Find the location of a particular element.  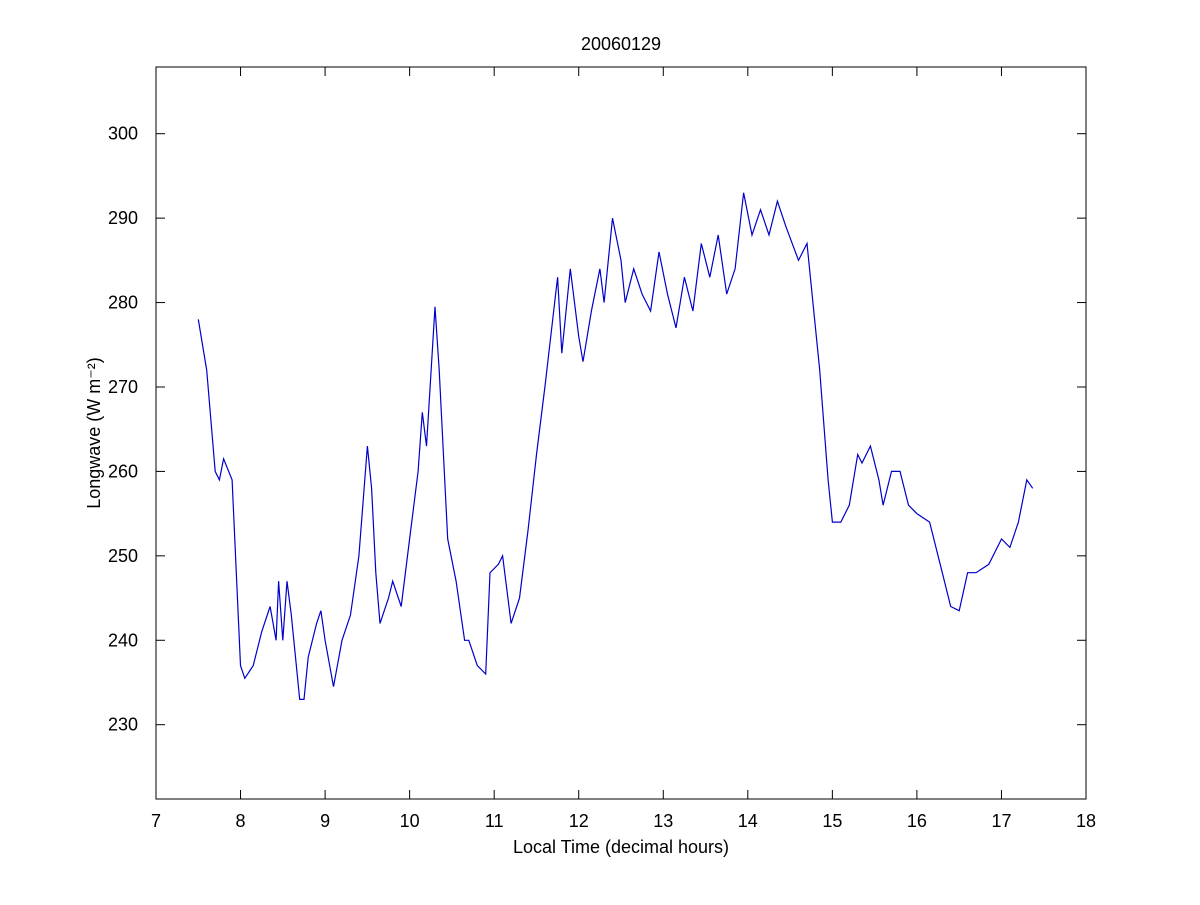

y-tick-label: 300 is located at coordinates (123, 134).